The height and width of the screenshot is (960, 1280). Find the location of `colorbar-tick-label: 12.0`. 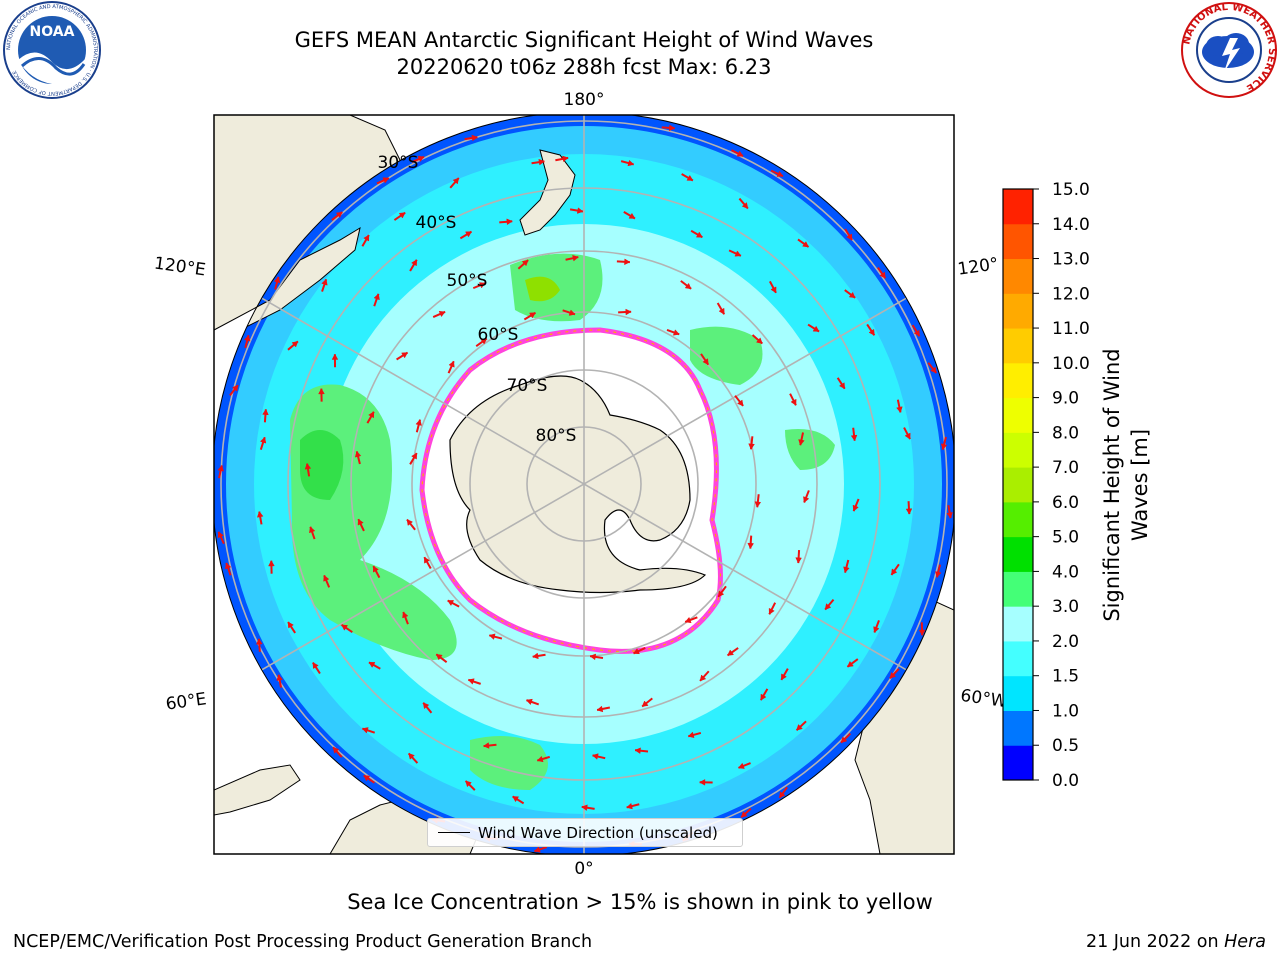

colorbar-tick-label: 12.0 is located at coordinates (1071, 294).